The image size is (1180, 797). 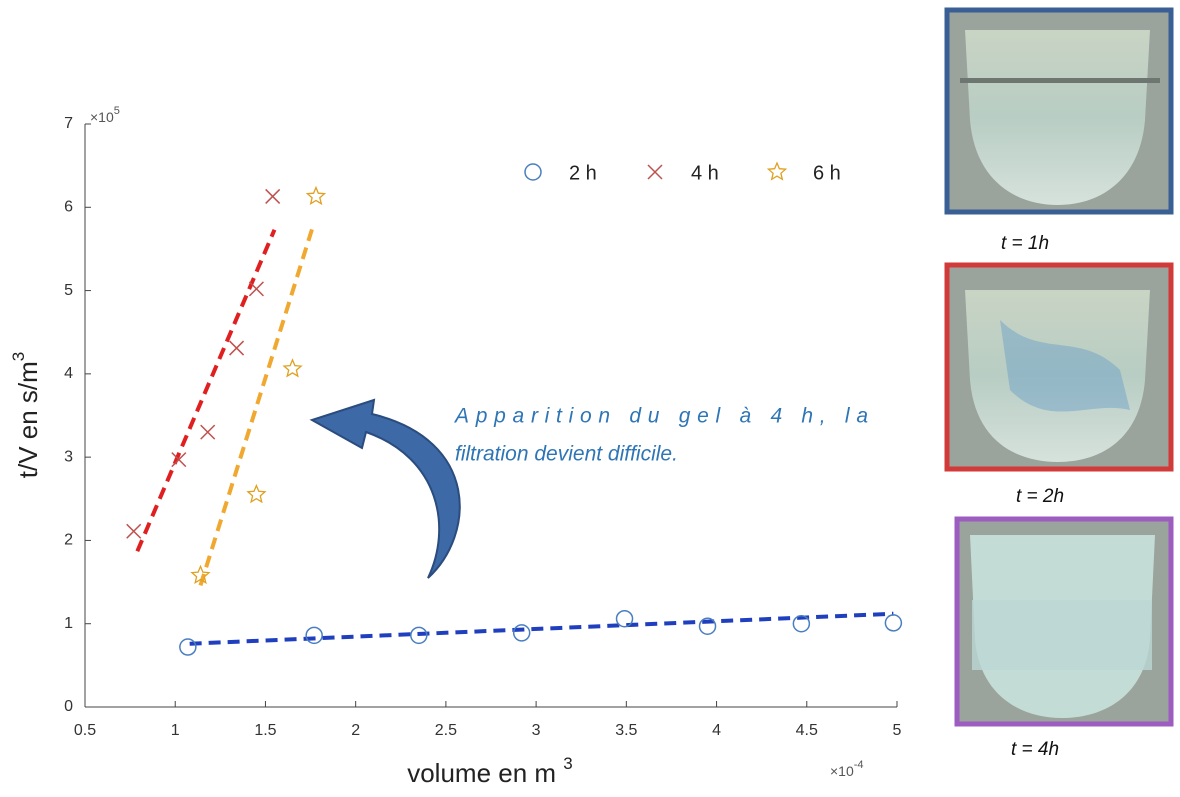 What do you see at coordinates (68, 456) in the screenshot?
I see `y-tick-label: 3` at bounding box center [68, 456].